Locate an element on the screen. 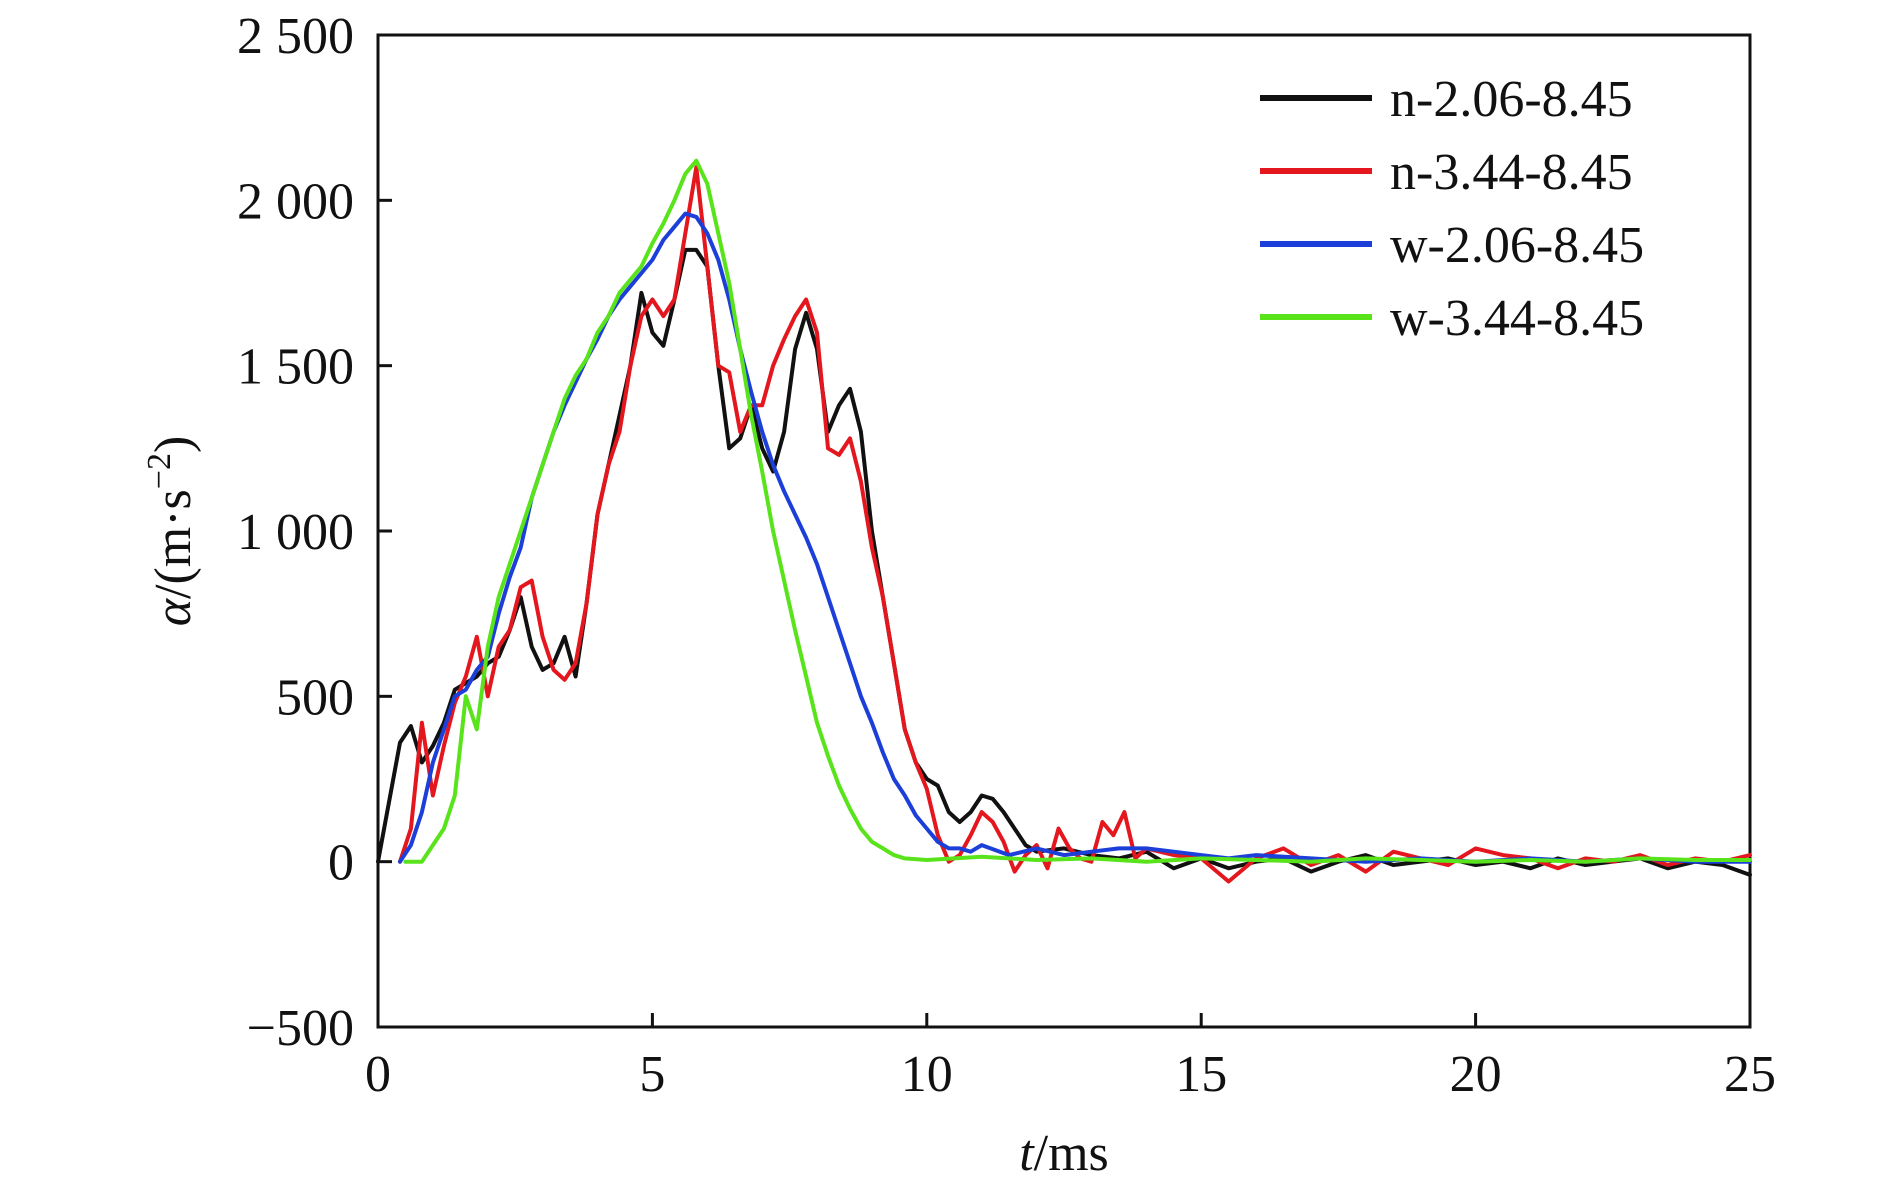  legend-label: n-3.44-8.45 is located at coordinates (1511, 172).